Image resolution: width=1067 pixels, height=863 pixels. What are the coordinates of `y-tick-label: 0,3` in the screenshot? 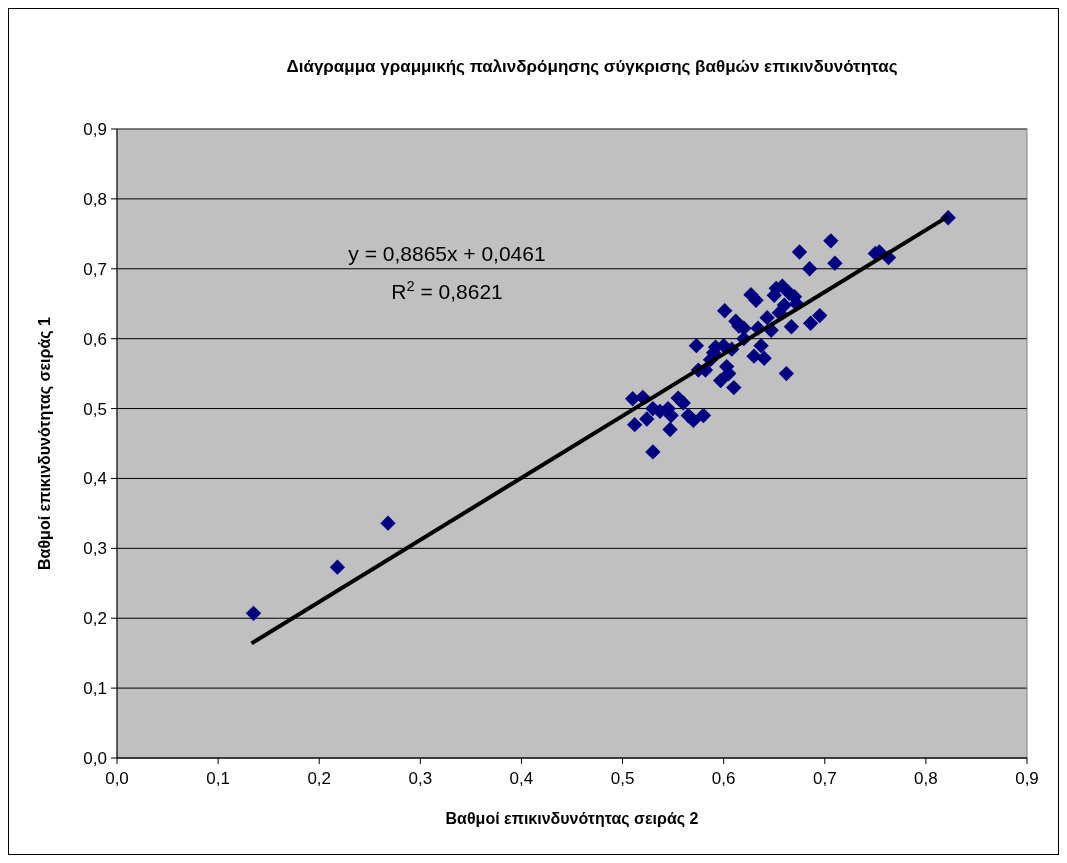 It's located at (95, 549).